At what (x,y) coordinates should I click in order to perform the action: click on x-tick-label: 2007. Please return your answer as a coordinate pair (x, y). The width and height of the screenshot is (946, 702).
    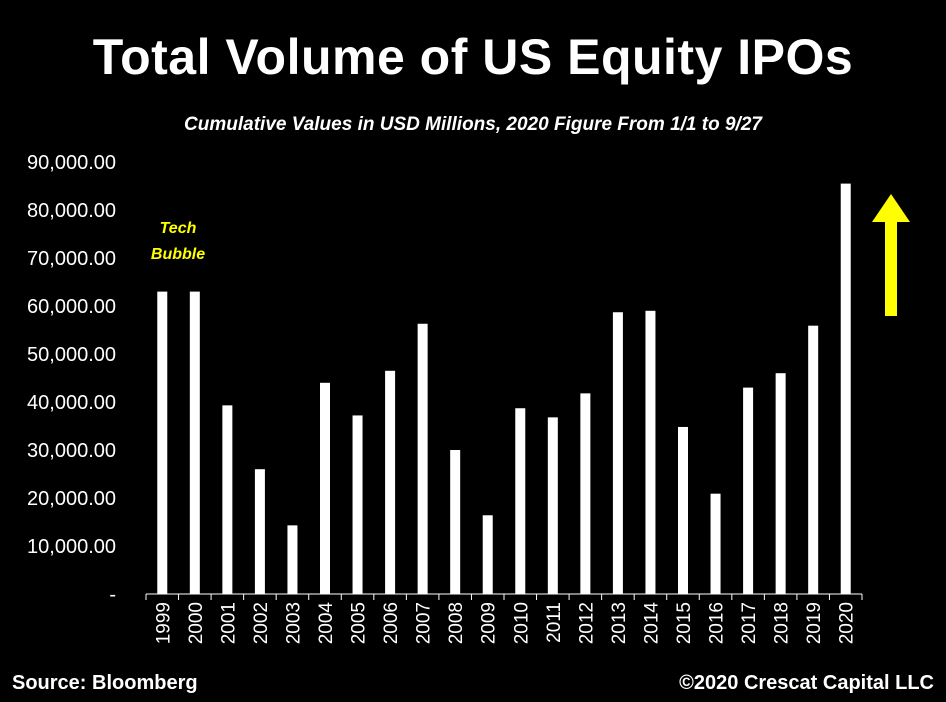
    Looking at the image, I should click on (424, 623).